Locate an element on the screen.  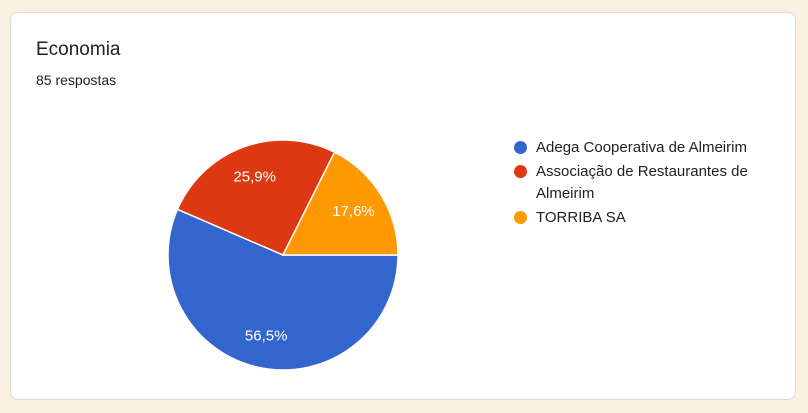
pie-slice-label: 17,6% is located at coordinates (353, 211).